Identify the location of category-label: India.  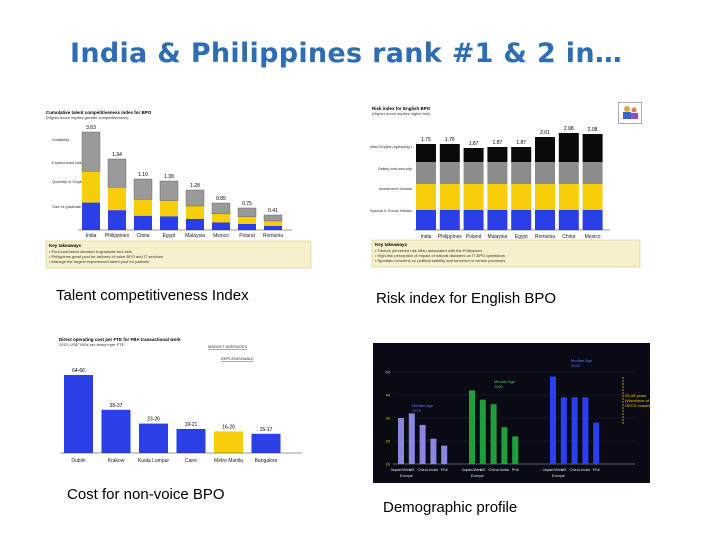
(91, 236).